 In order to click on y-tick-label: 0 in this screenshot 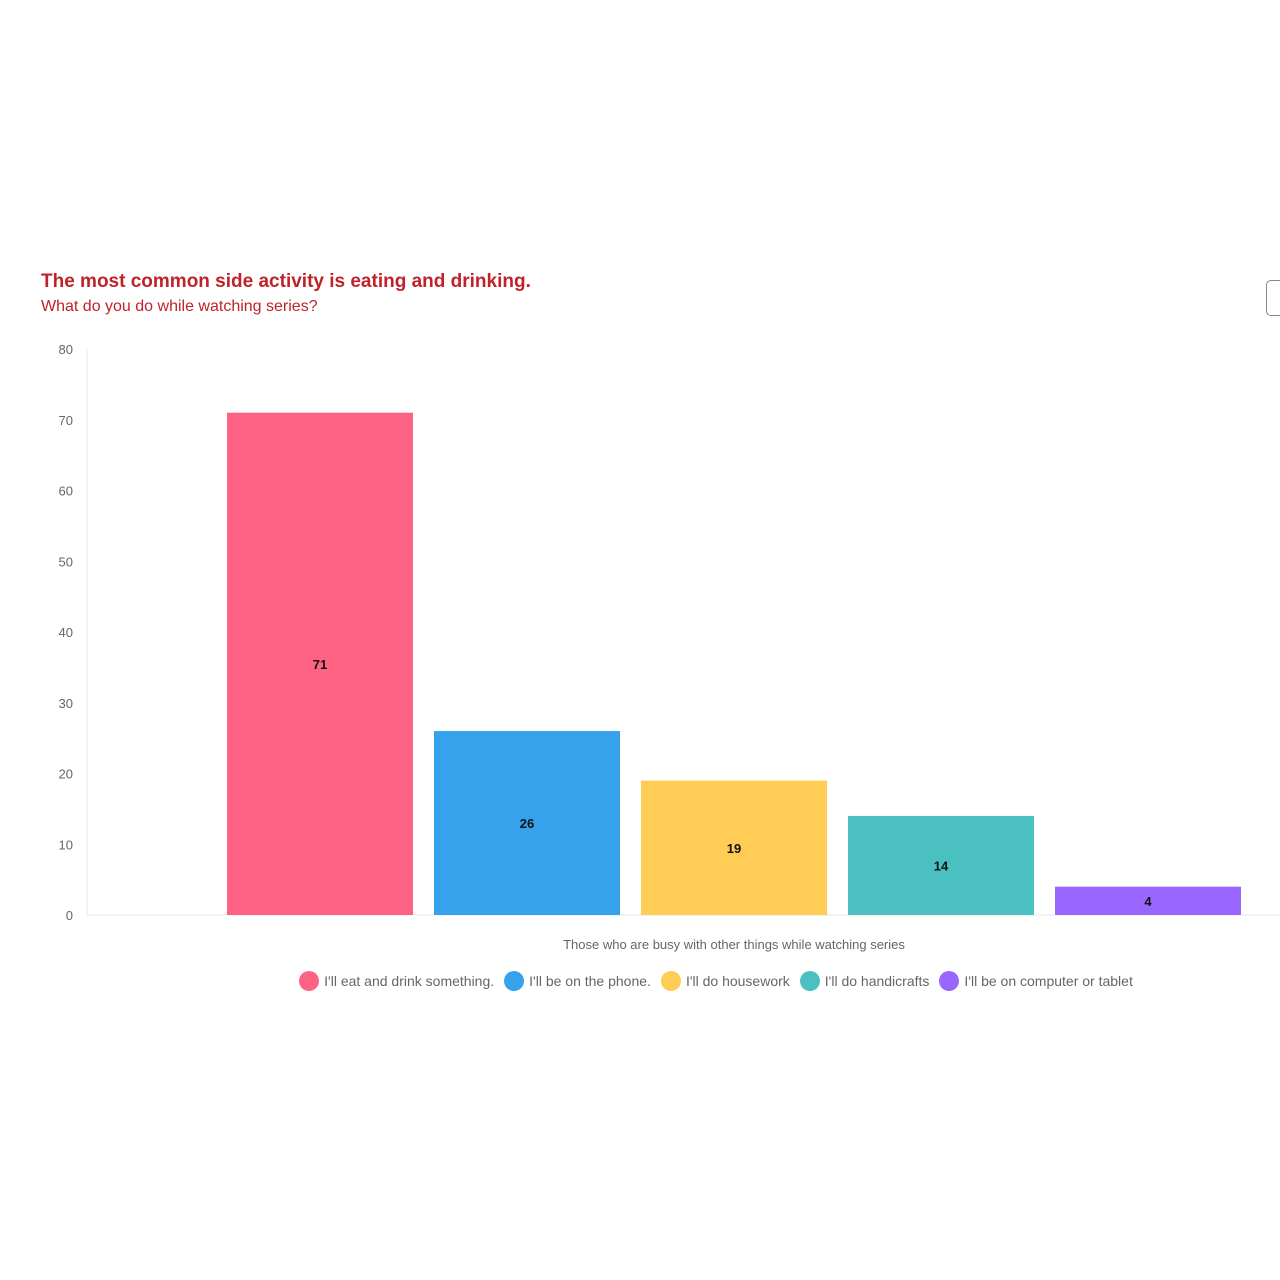, I will do `click(69, 915)`.